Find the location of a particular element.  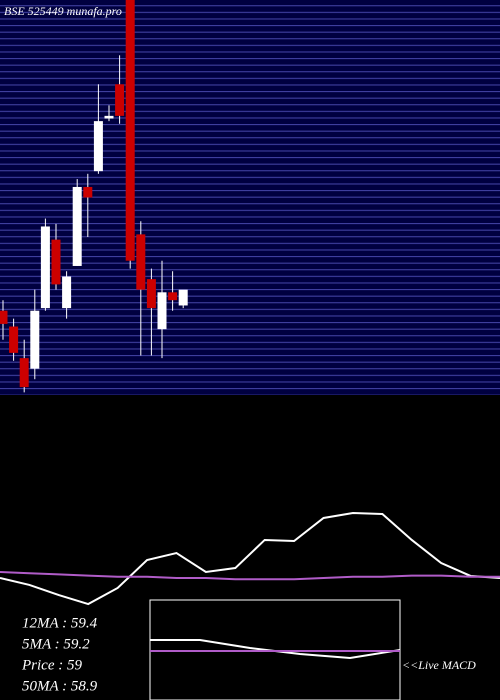

stat-label: 50MA : 58.9 is located at coordinates (60, 686).